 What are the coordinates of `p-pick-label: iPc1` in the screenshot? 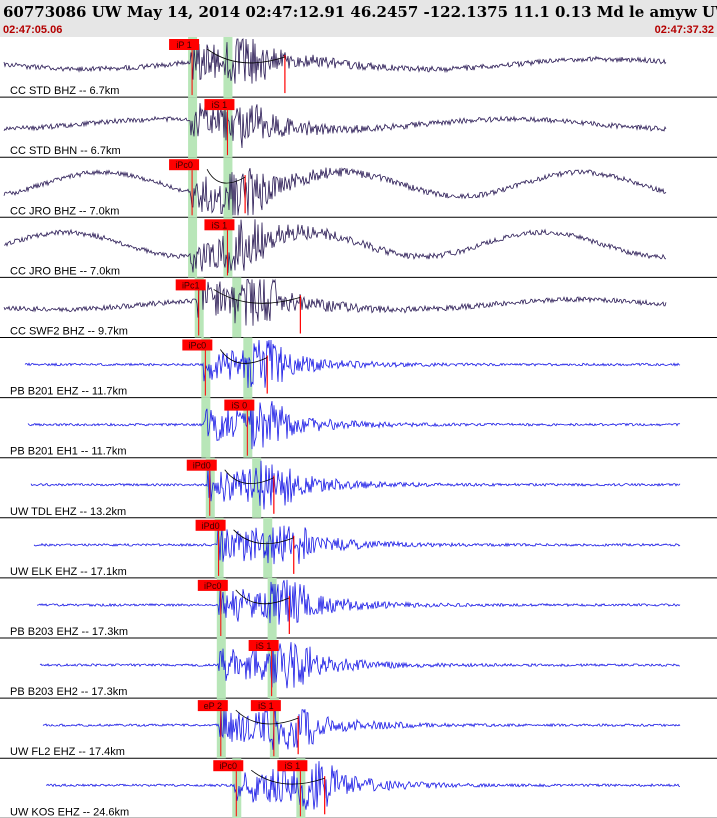 It's located at (191, 285).